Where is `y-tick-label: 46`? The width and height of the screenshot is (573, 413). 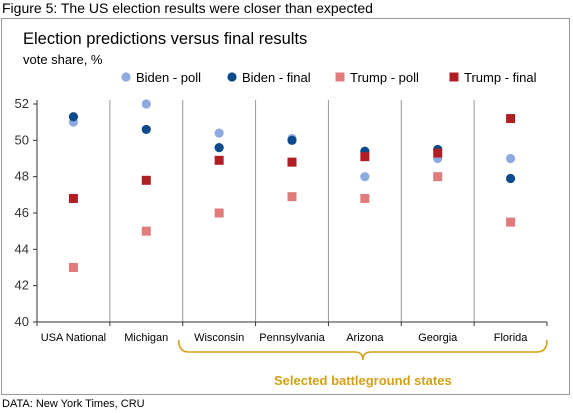
y-tick-label: 46 is located at coordinates (22, 212).